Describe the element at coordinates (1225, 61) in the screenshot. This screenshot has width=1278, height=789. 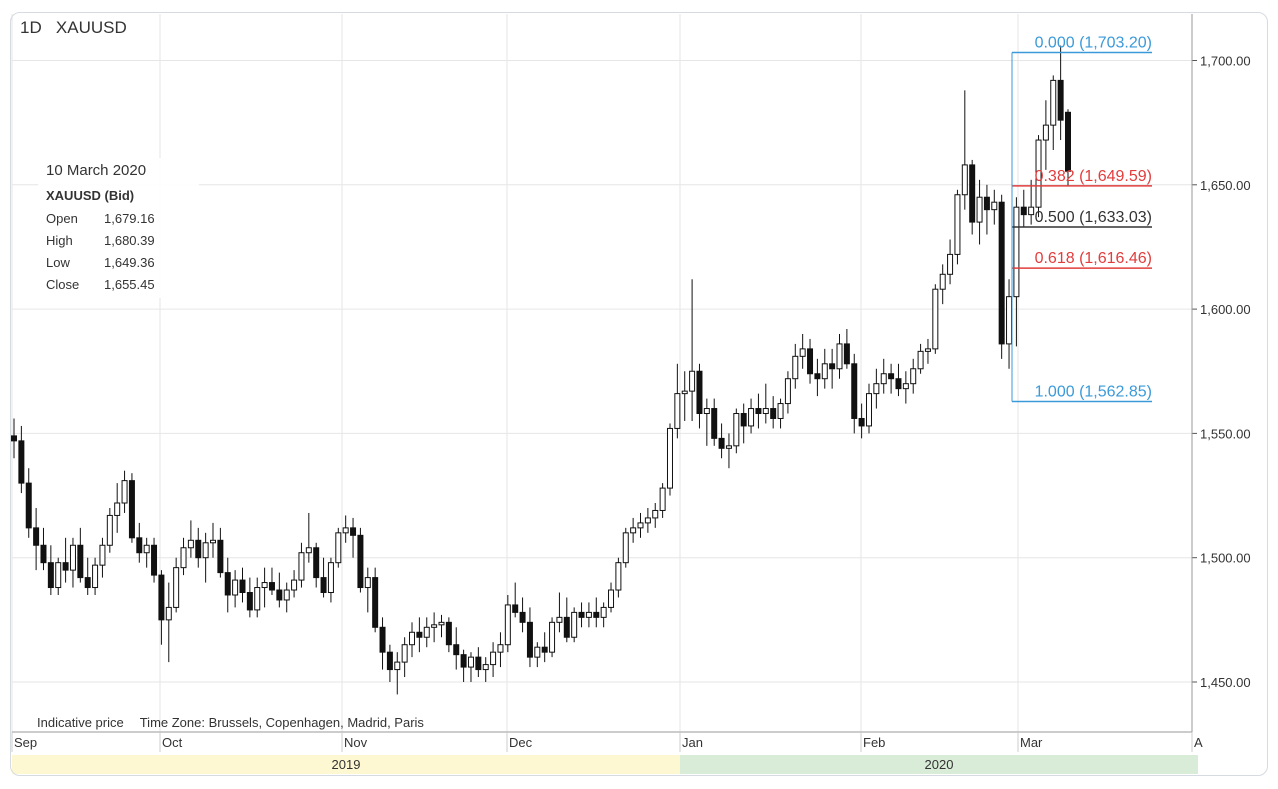
I see `y-tick-label-5: 1,700.00` at that location.